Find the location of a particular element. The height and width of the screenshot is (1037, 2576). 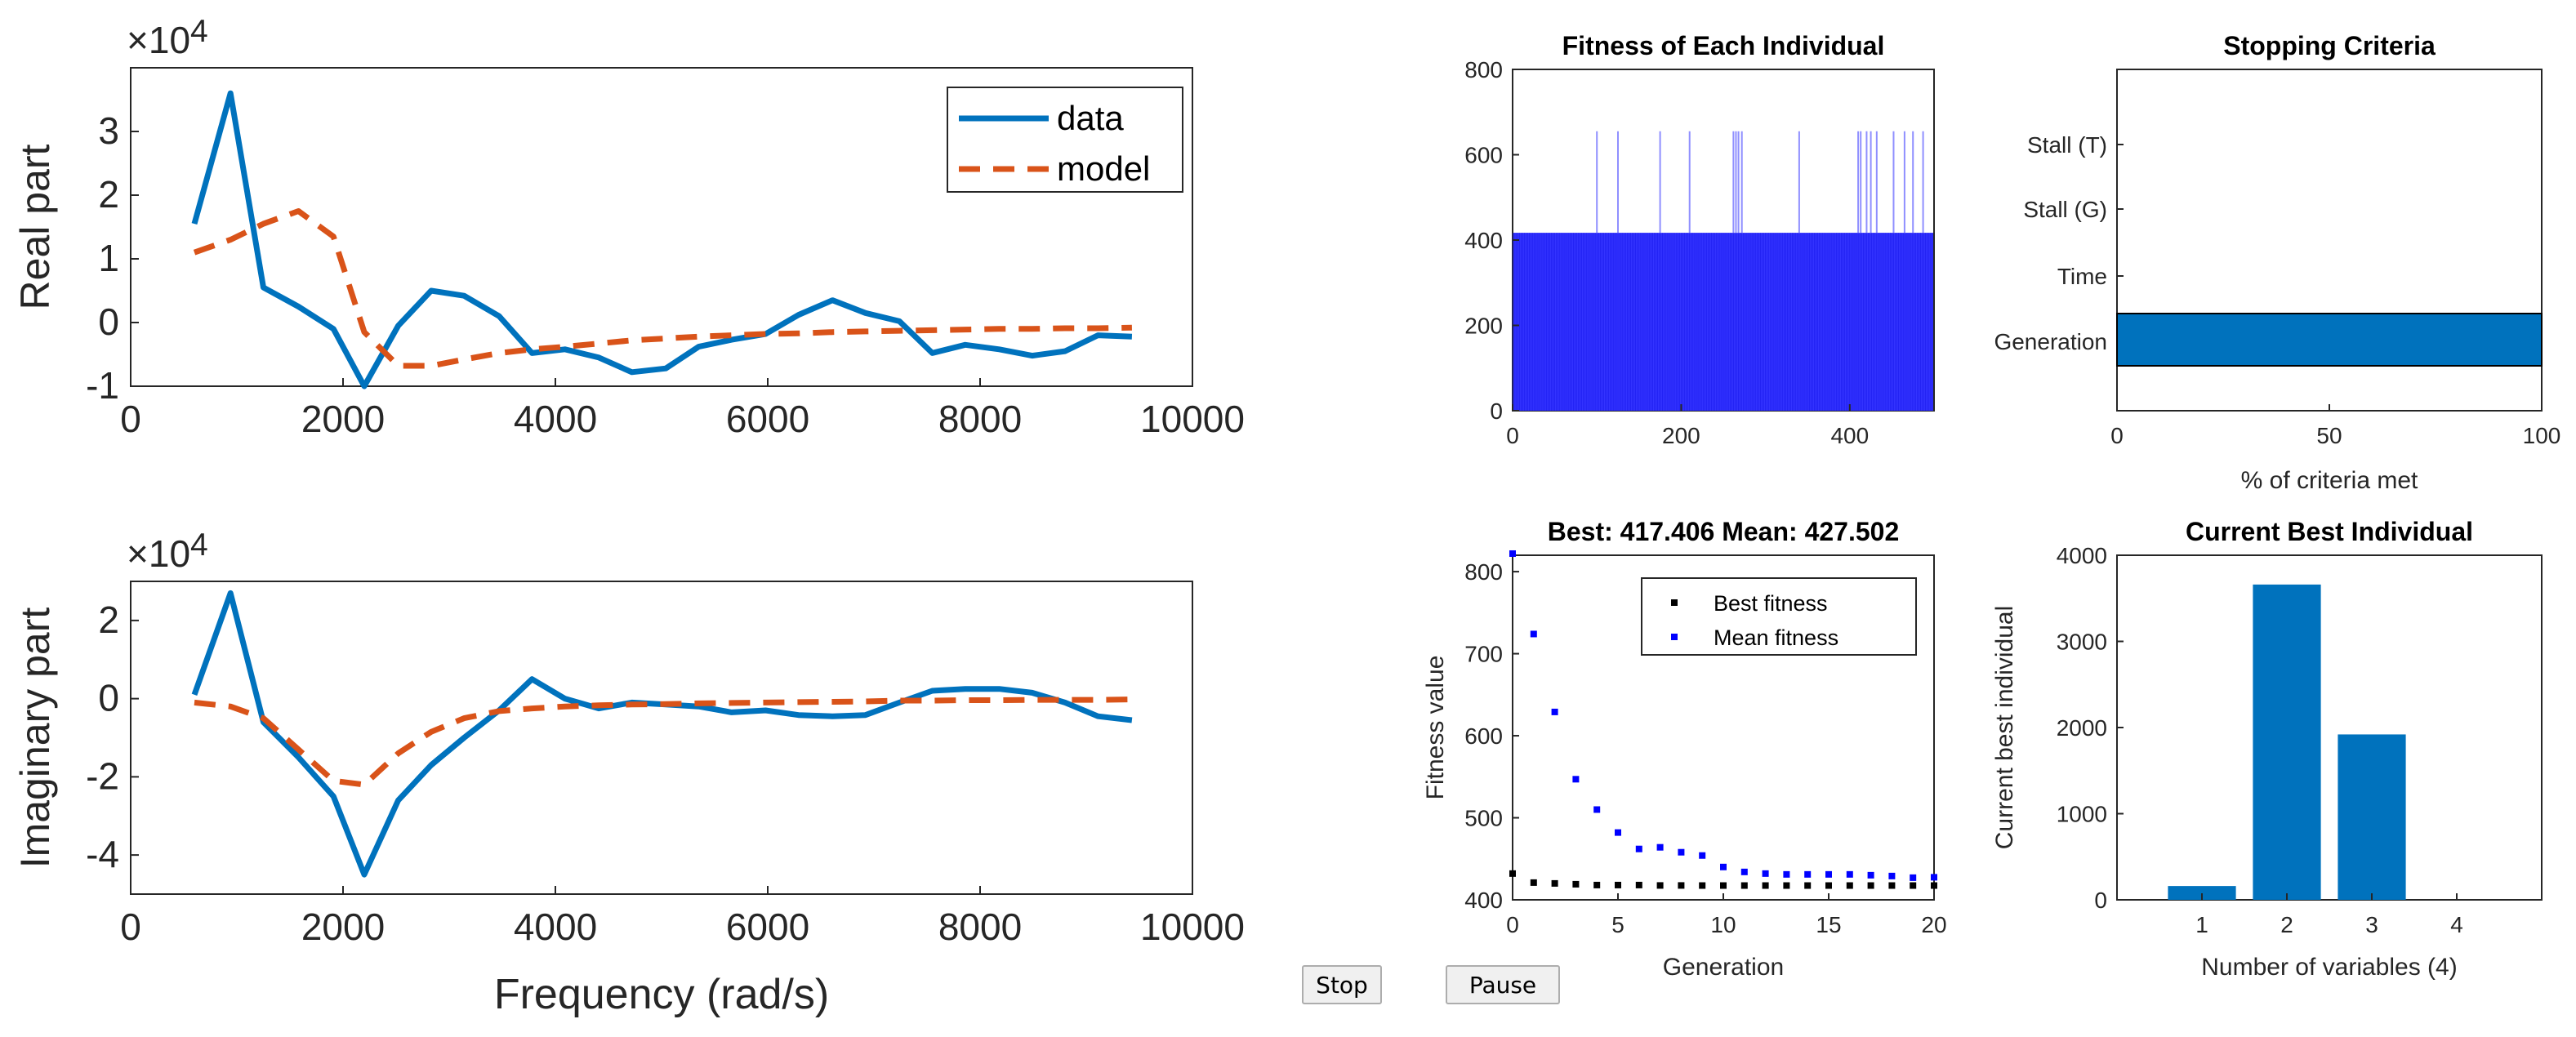

imag-axes is located at coordinates (661, 738).